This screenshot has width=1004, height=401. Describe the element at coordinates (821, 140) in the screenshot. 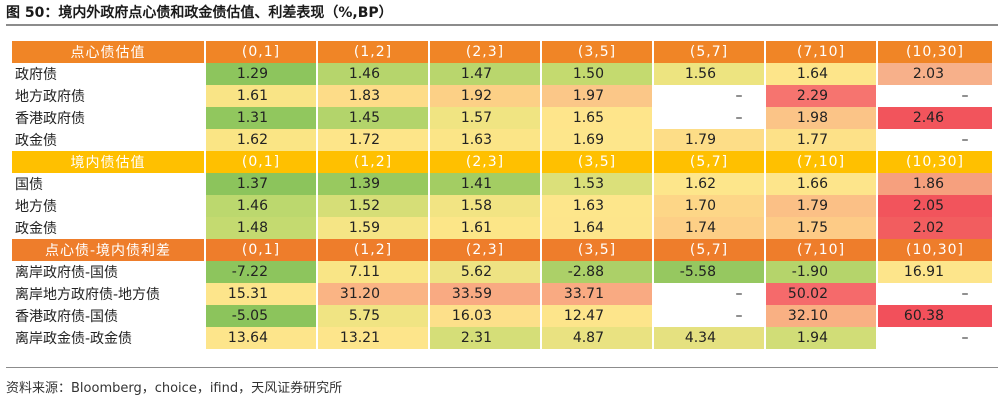

I see `value-cell: 1.77` at that location.